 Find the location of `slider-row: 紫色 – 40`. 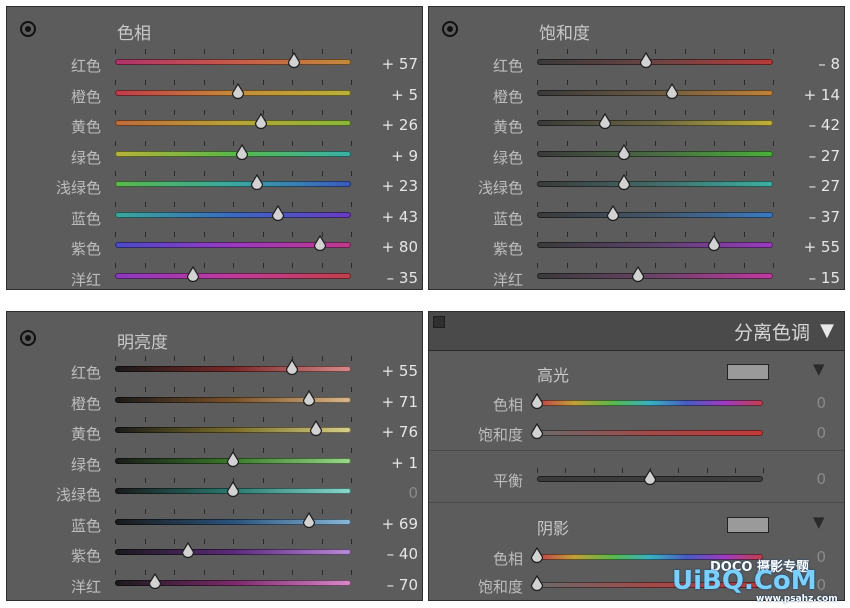

slider-row: 紫色 – 40 is located at coordinates (215, 554).